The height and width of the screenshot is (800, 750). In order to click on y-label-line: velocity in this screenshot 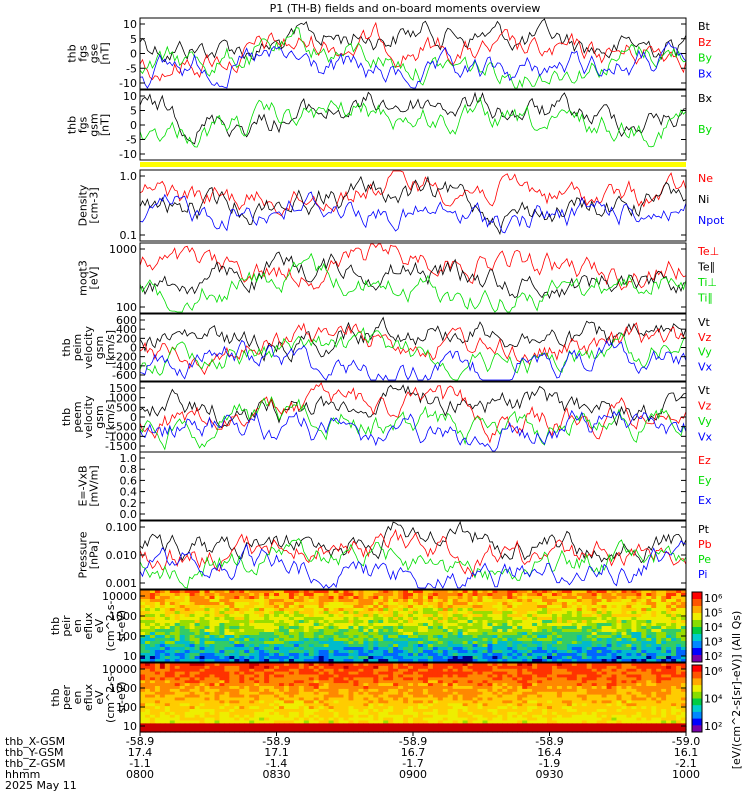, I will do `click(88, 347)`.